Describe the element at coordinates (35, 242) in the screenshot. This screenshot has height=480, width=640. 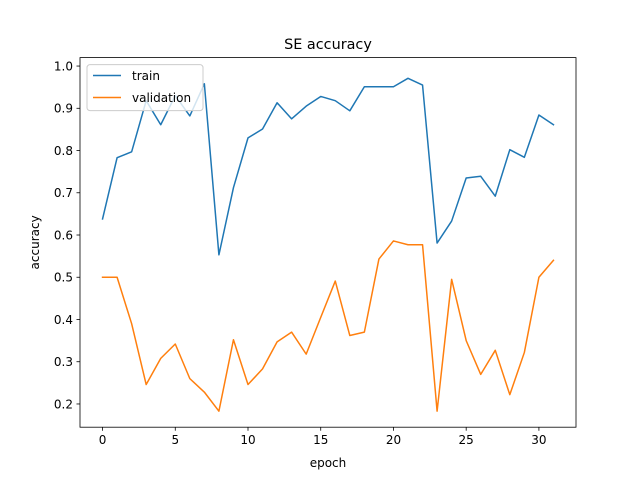
I see `y-axis-label: accuracy` at that location.